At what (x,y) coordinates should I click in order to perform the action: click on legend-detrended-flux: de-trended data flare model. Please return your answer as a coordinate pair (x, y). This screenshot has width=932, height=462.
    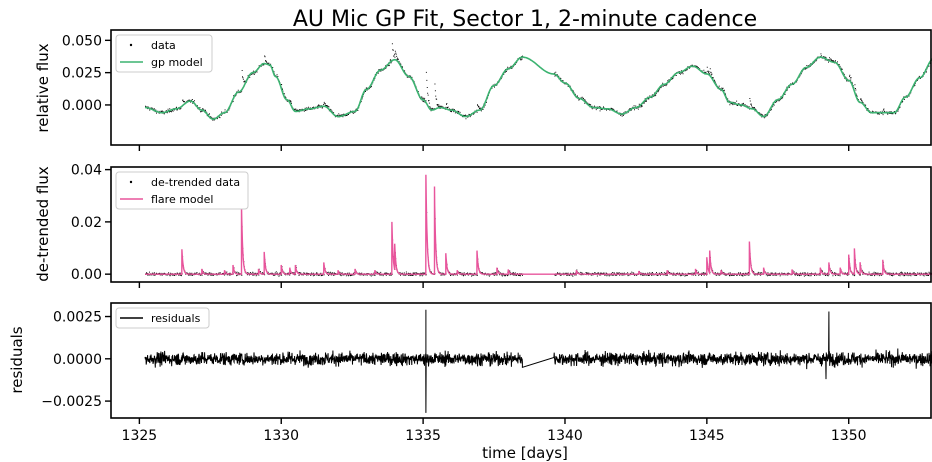
    Looking at the image, I should click on (182, 190).